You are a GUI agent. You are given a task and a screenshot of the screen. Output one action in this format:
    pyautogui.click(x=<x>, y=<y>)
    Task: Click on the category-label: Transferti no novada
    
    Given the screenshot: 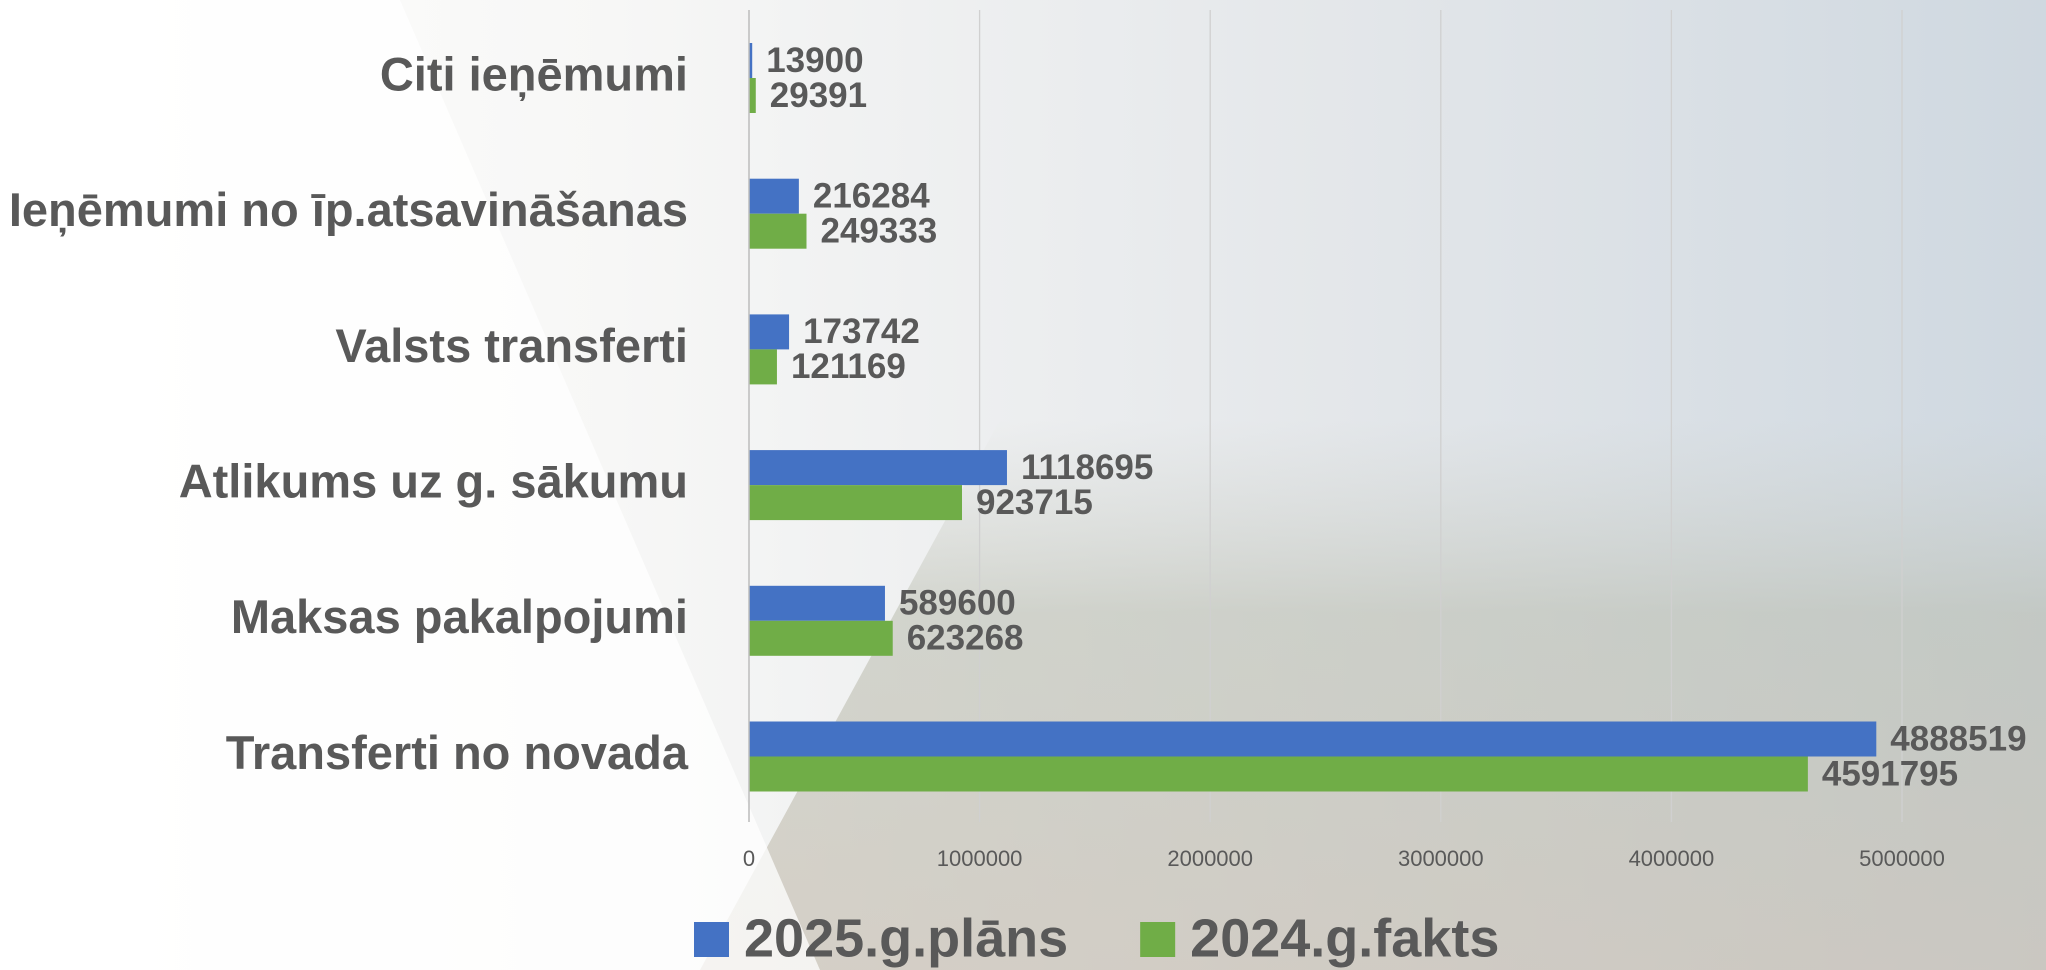 What is the action you would take?
    pyautogui.click(x=457, y=752)
    